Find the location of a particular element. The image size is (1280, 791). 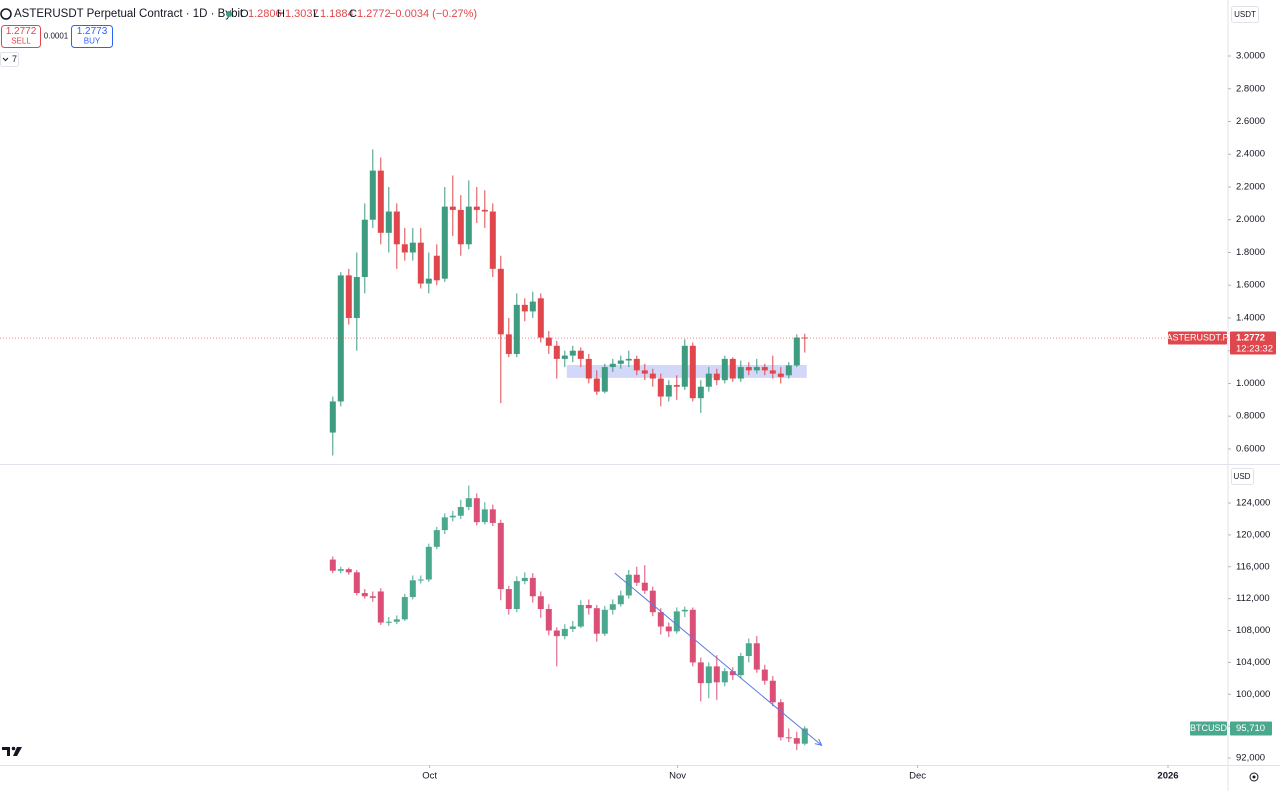

y-tick-label: 92,000 is located at coordinates (1250, 758).